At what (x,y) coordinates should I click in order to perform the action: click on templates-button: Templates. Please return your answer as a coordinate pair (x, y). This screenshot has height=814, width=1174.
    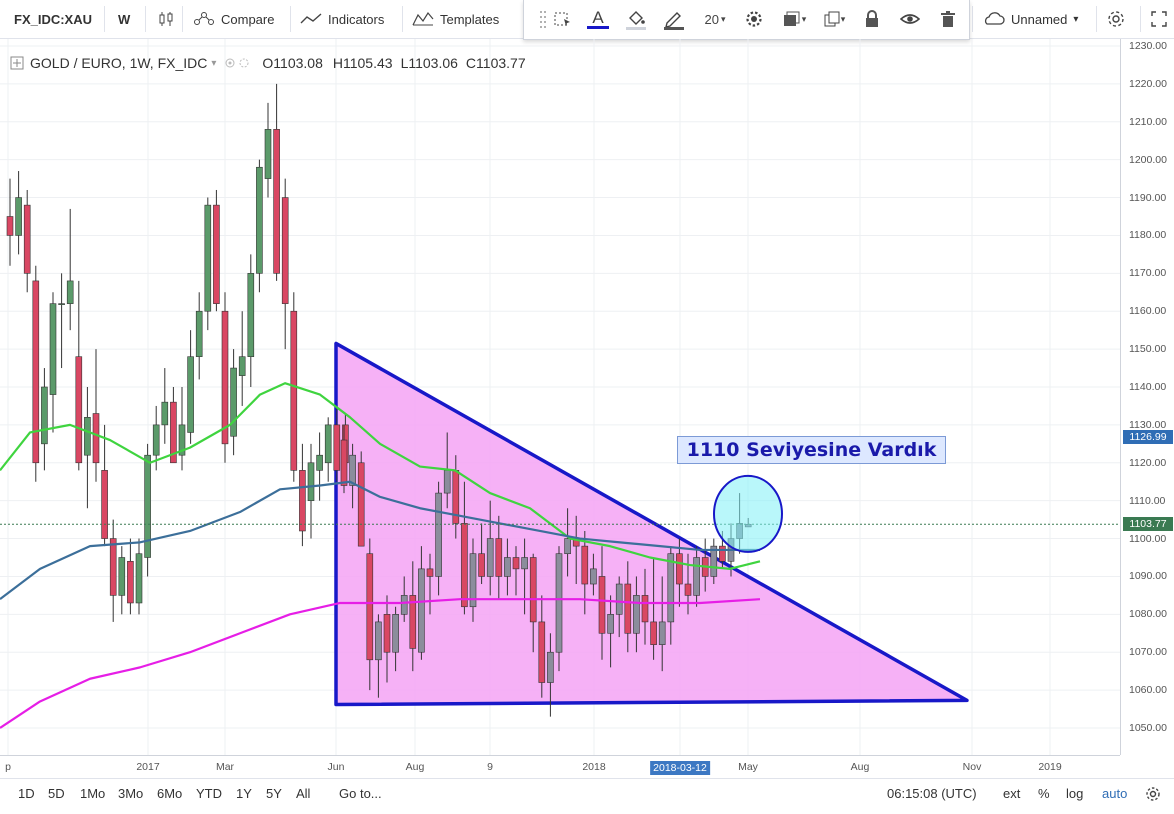
    Looking at the image, I should click on (455, 19).